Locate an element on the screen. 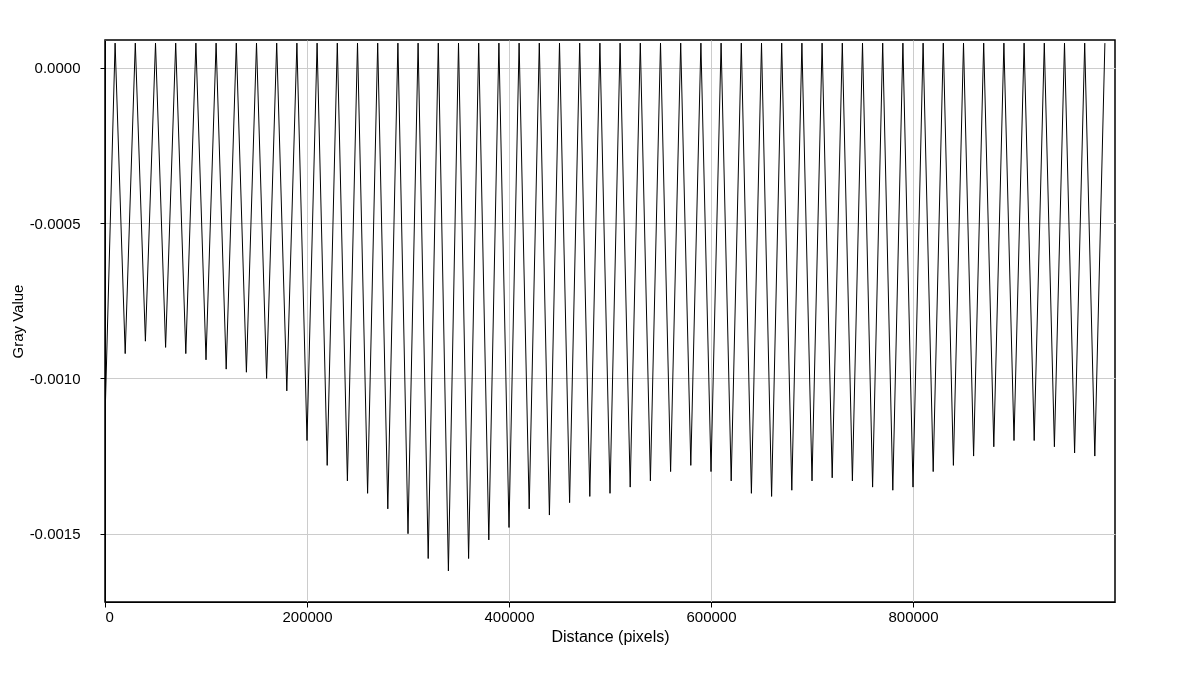 This screenshot has height=684, width=1189. x-tick-label: 200000 is located at coordinates (307, 616).